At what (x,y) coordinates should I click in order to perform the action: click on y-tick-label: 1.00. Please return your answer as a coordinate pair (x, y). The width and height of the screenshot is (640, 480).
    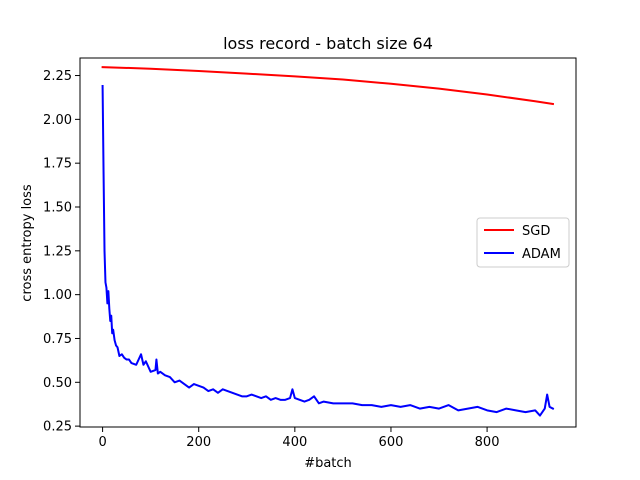
    Looking at the image, I should click on (57, 295).